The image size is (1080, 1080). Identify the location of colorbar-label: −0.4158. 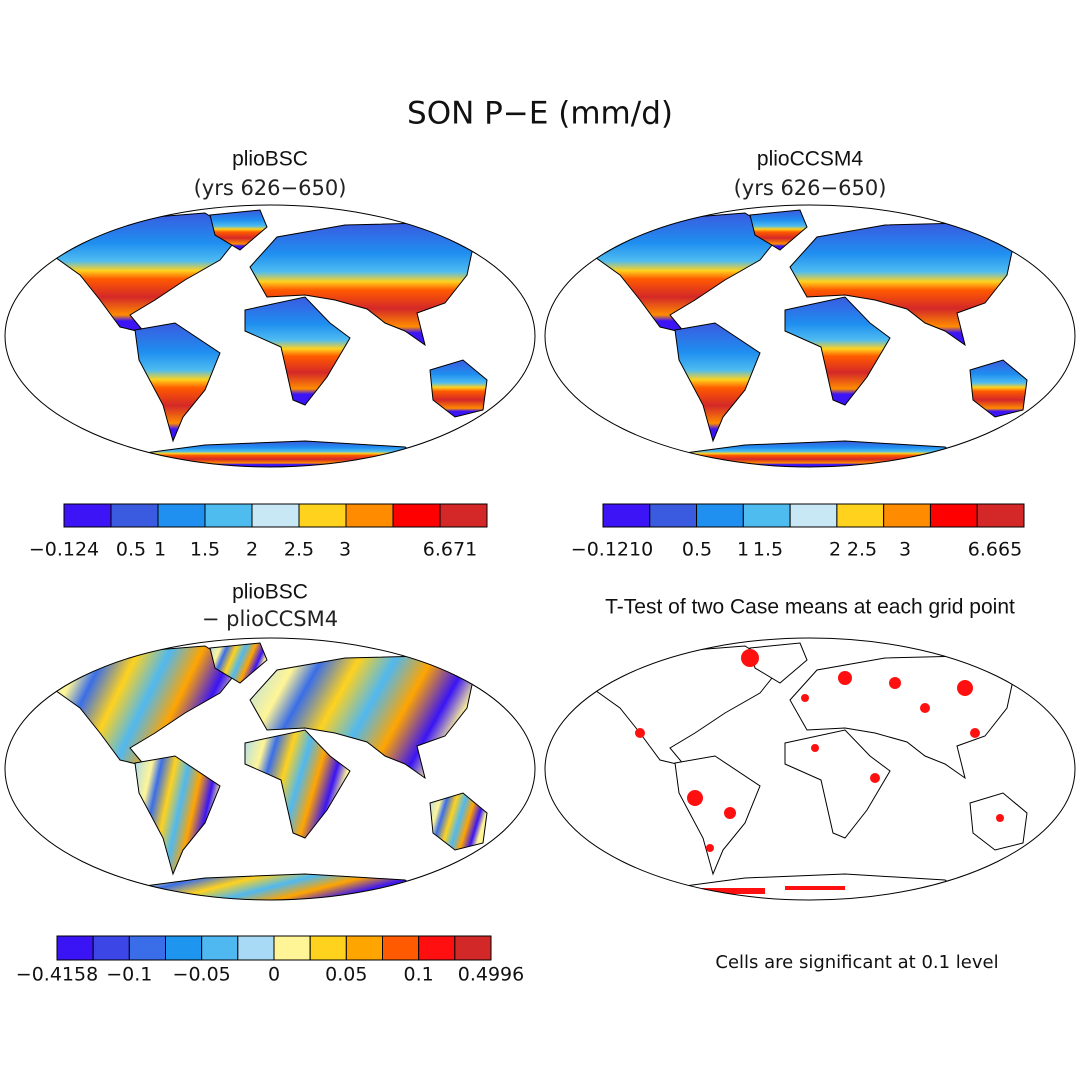
(57, 975).